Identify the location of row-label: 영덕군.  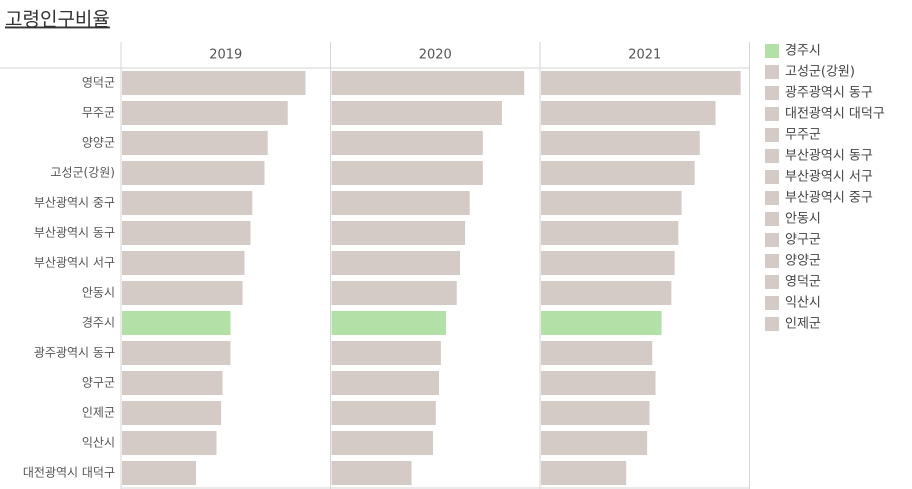
(98, 83).